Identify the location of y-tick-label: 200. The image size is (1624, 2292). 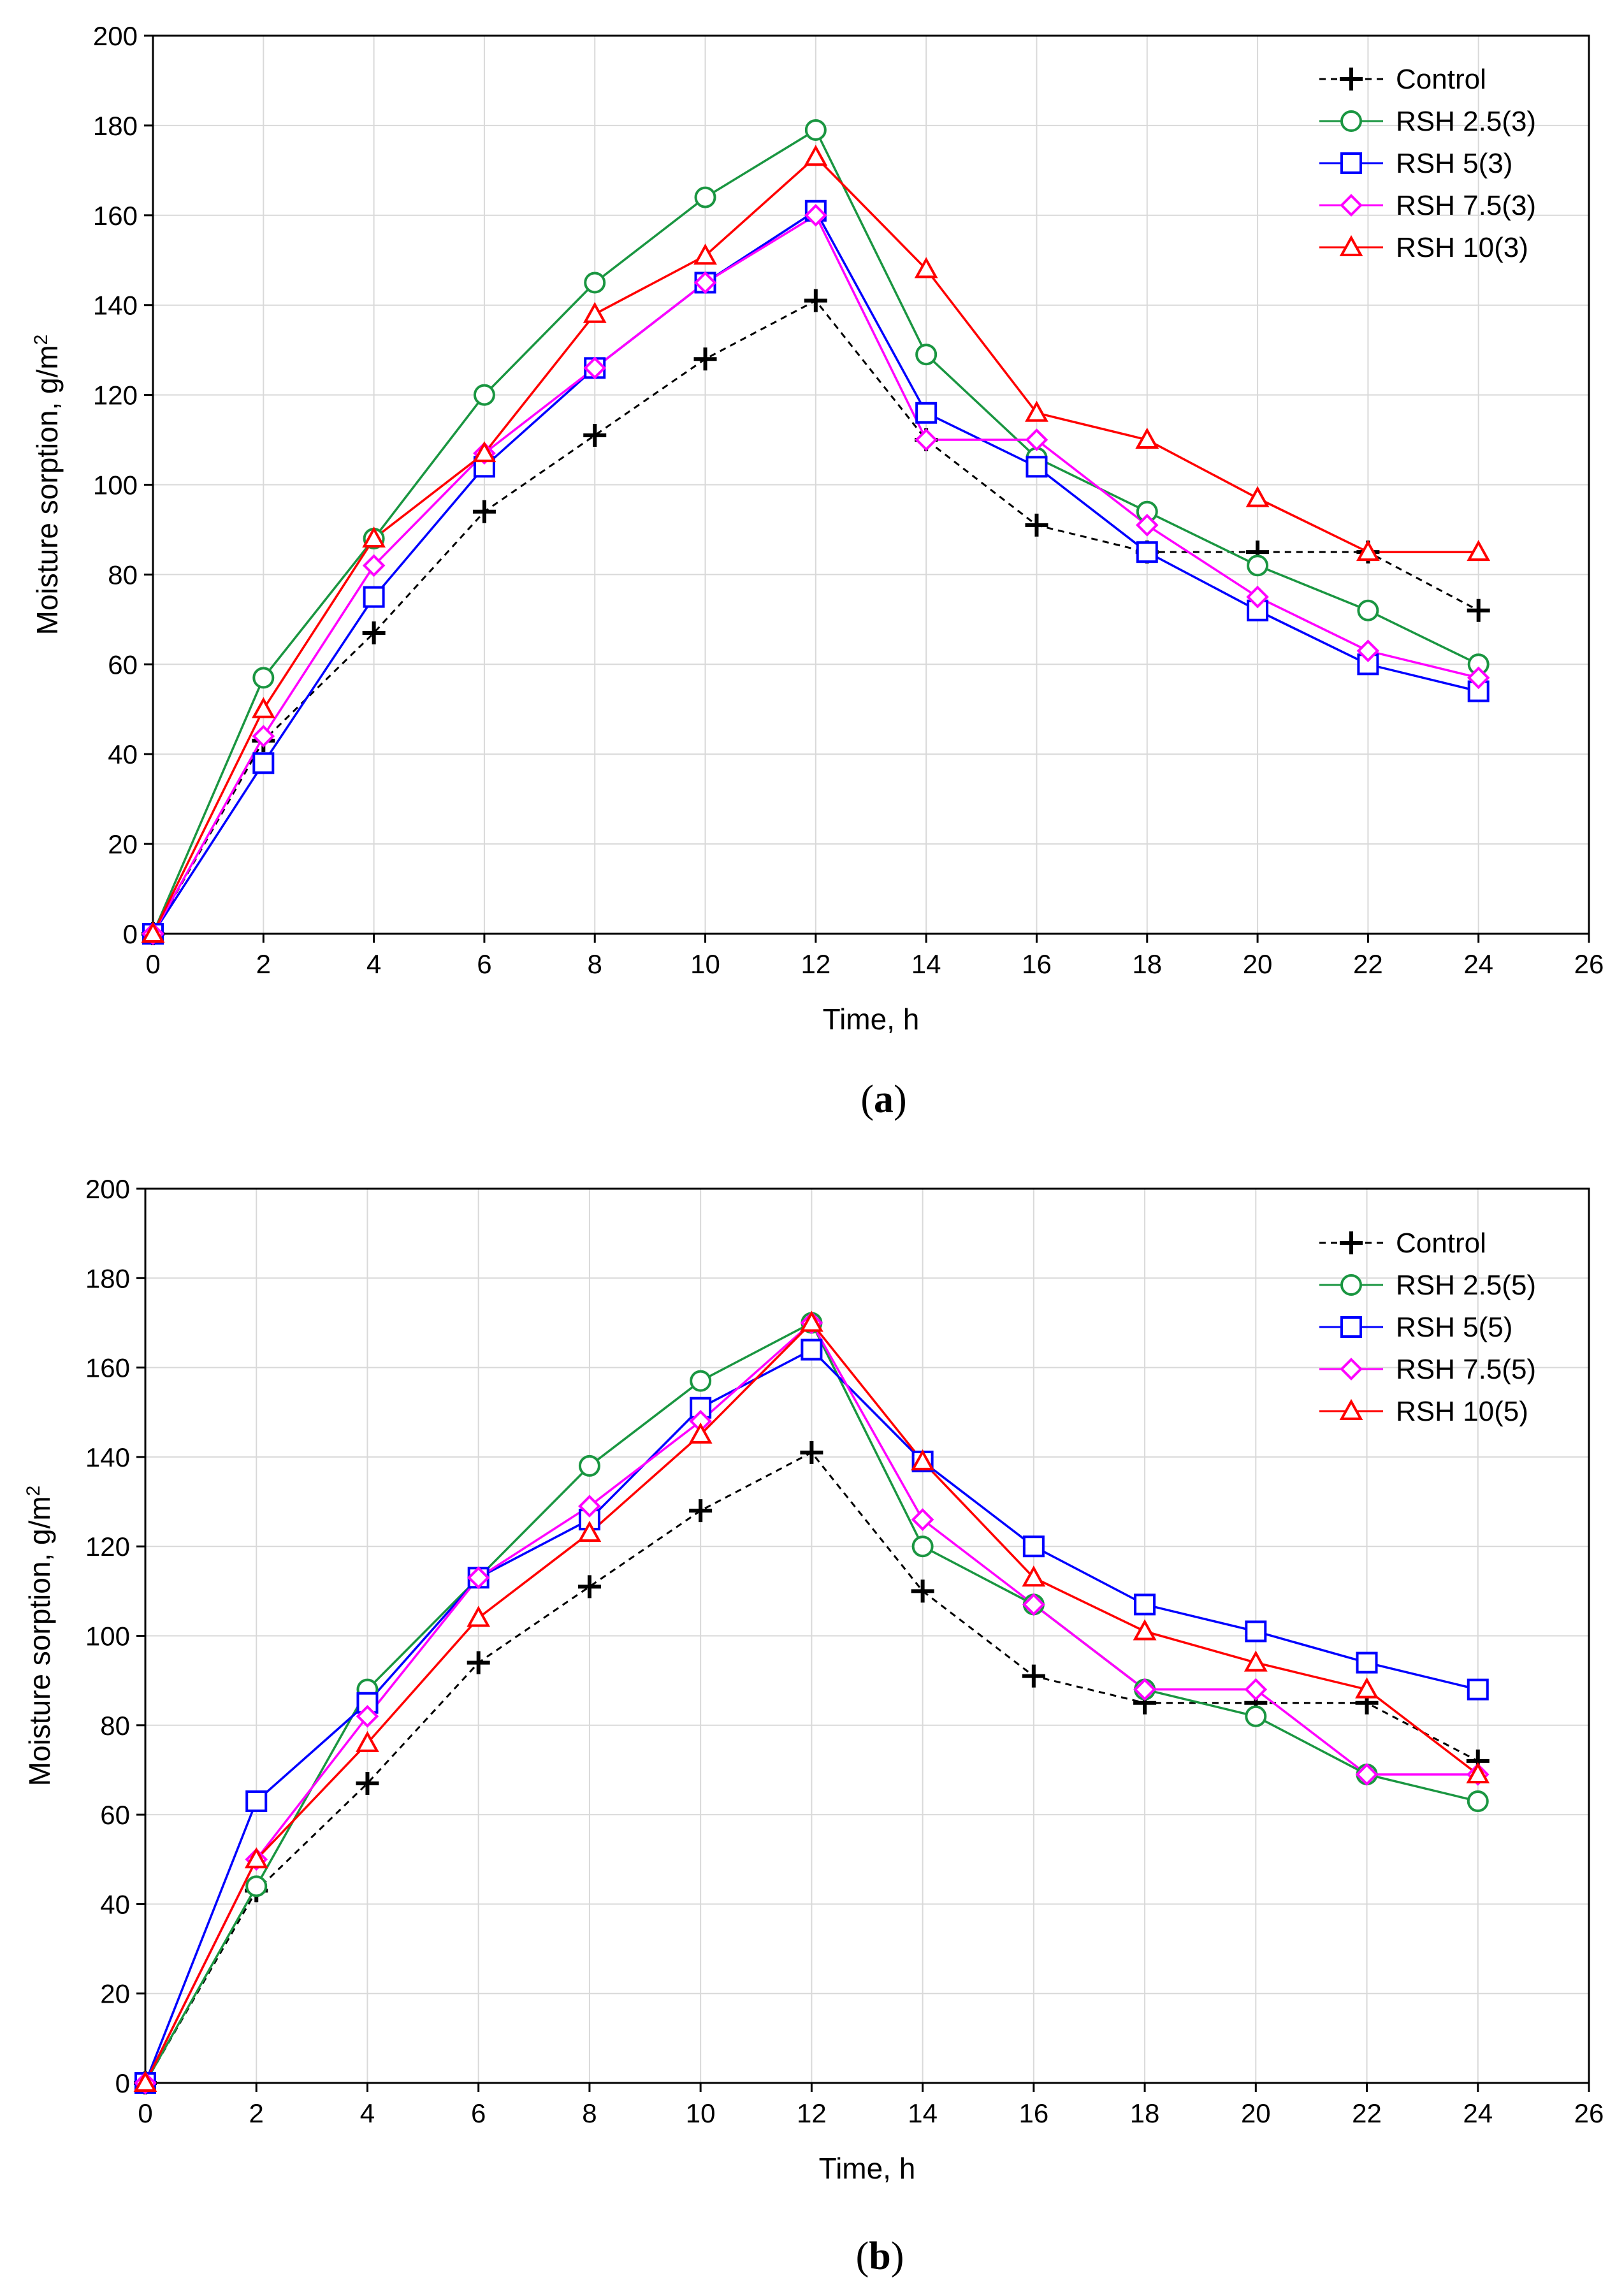
(107, 1189).